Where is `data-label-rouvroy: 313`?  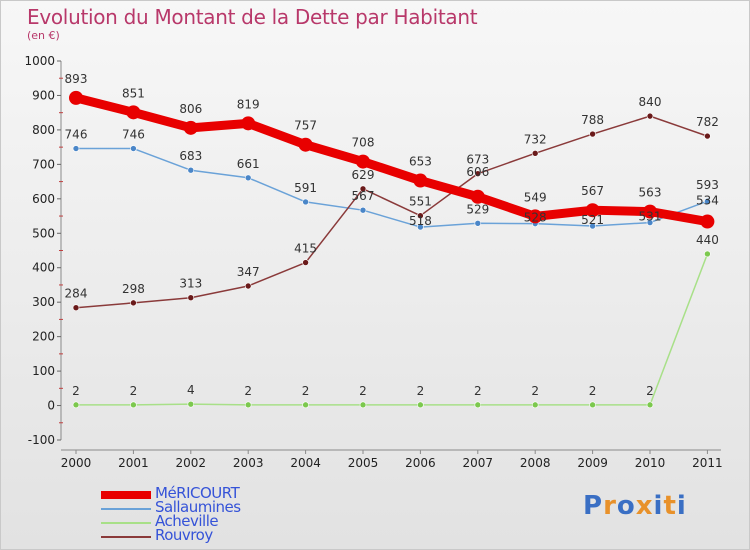
data-label-rouvroy: 313 is located at coordinates (190, 284).